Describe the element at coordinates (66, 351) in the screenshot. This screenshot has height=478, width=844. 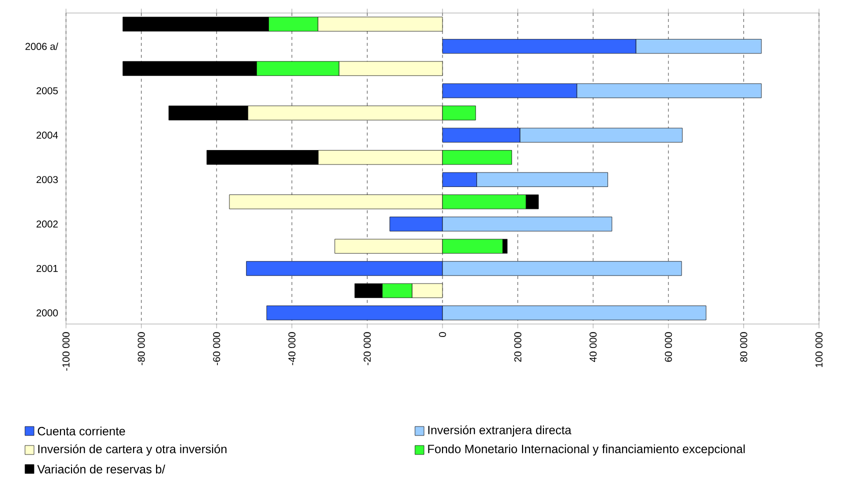
I see `x-tick-label: -100 000` at that location.